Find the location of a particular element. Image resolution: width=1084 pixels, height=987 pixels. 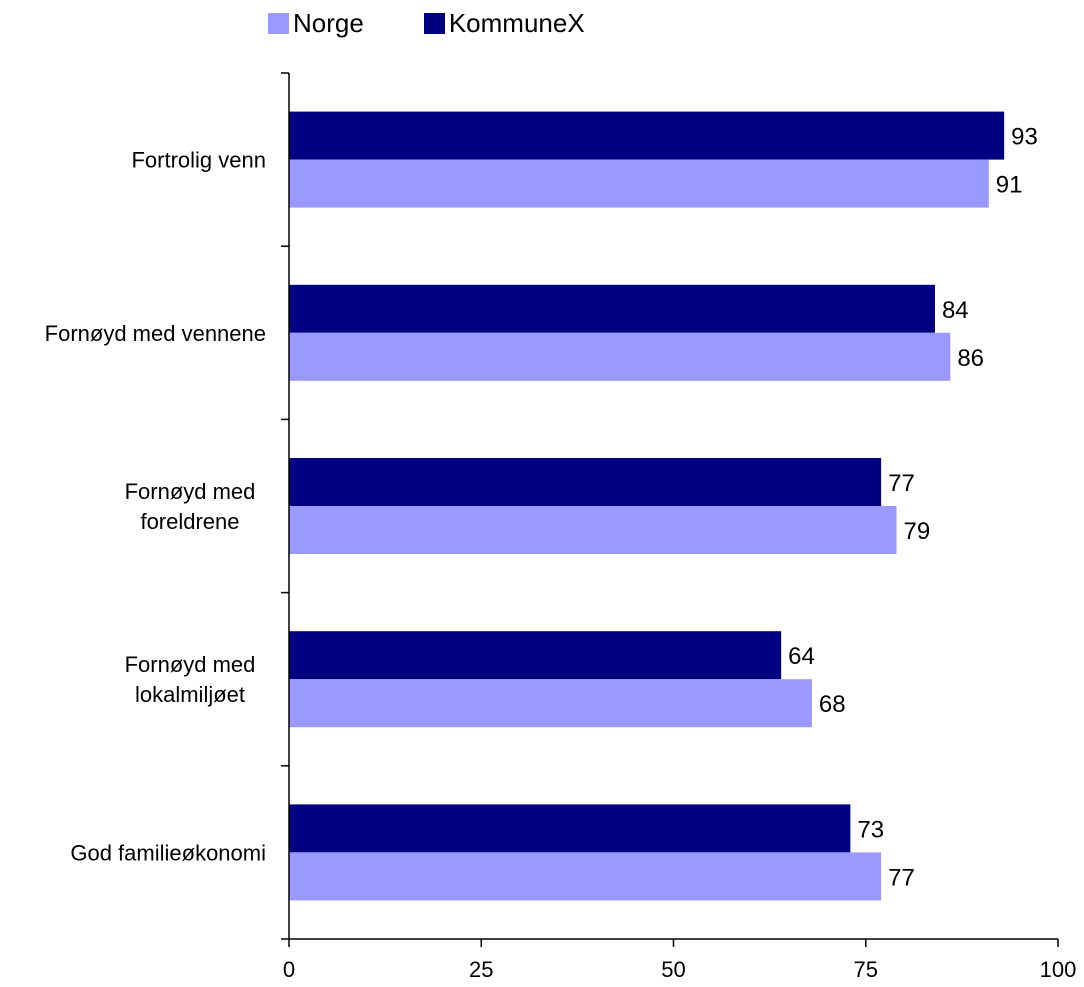

x-tick-label-2: 50 is located at coordinates (673, 969).